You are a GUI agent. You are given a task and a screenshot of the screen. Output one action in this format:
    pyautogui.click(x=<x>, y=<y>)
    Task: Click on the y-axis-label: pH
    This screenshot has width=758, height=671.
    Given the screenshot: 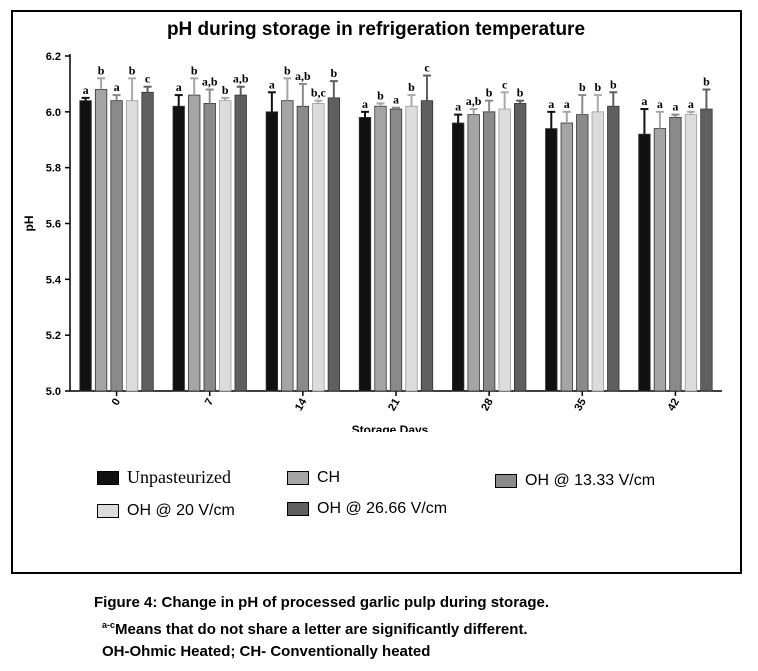 What is the action you would take?
    pyautogui.click(x=29, y=224)
    